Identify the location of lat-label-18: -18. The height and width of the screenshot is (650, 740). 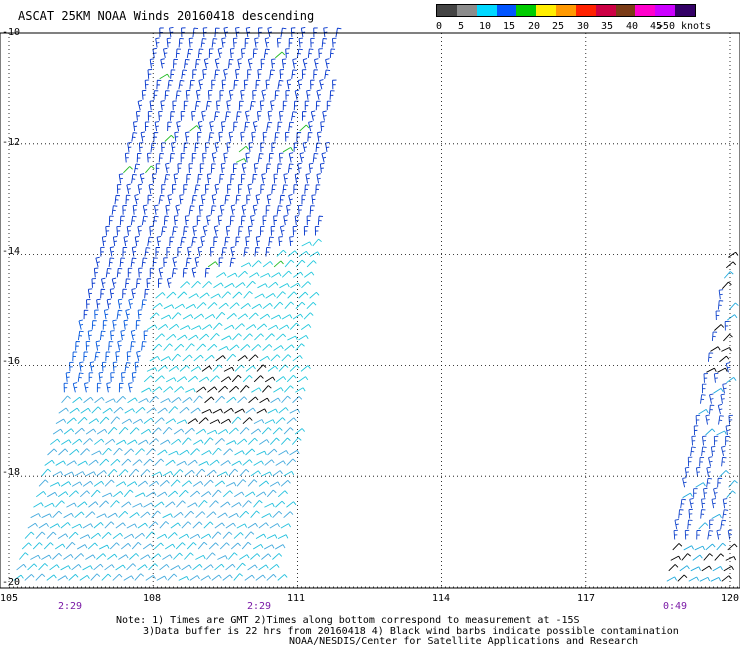
(11, 472).